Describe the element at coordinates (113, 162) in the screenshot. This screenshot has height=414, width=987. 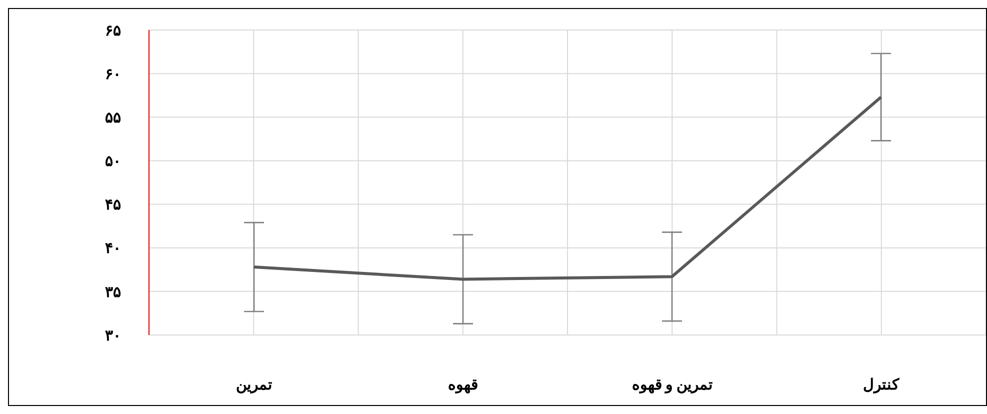
I see `y-tick-label: ۵۰` at that location.